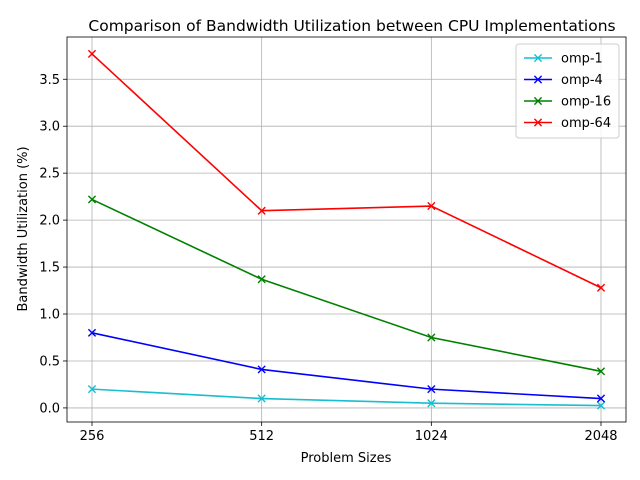 The height and width of the screenshot is (480, 640). Describe the element at coordinates (582, 80) in the screenshot. I see `legend-label: omp-4` at that location.